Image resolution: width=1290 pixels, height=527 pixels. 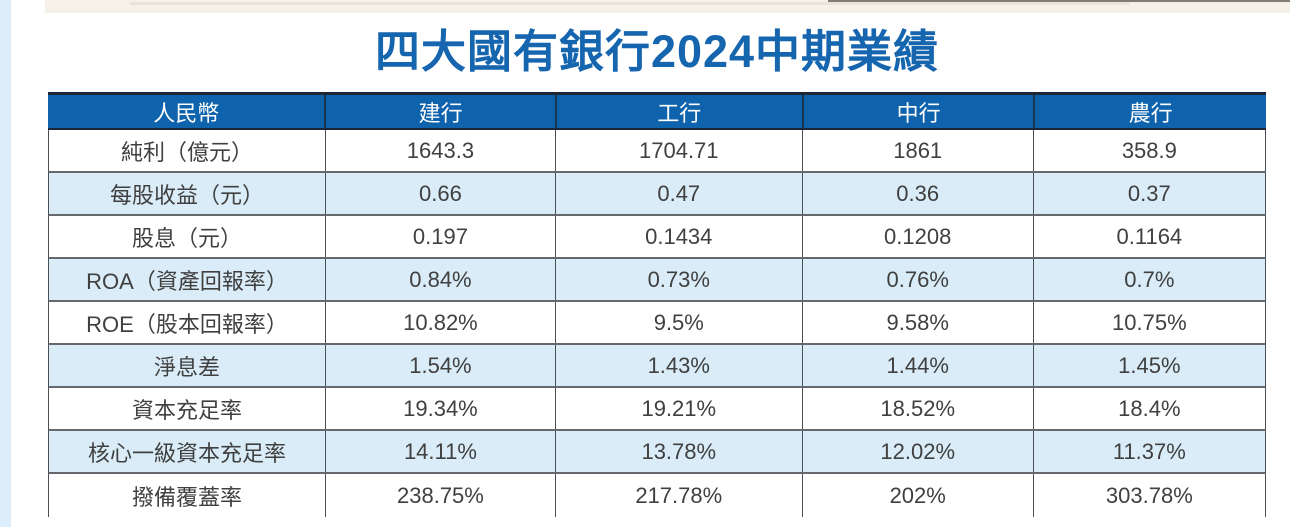 I want to click on cell-value: 19.21%, so click(x=678, y=408).